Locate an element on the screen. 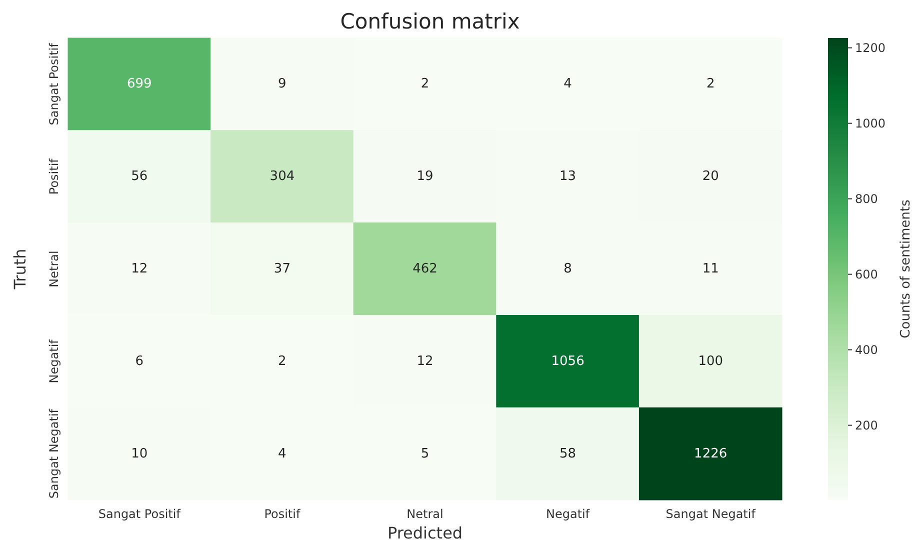  y-tick-label: Negatif is located at coordinates (54, 361).